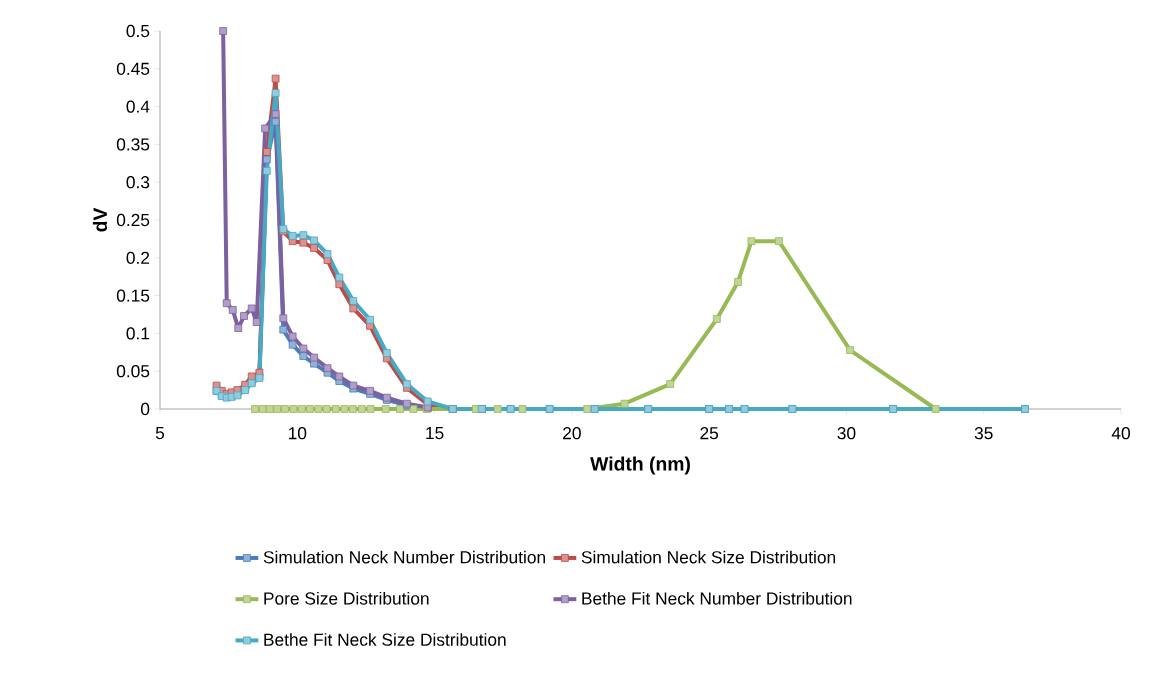 The height and width of the screenshot is (689, 1151). What do you see at coordinates (145, 409) in the screenshot?
I see `y-tick-label: 0` at bounding box center [145, 409].